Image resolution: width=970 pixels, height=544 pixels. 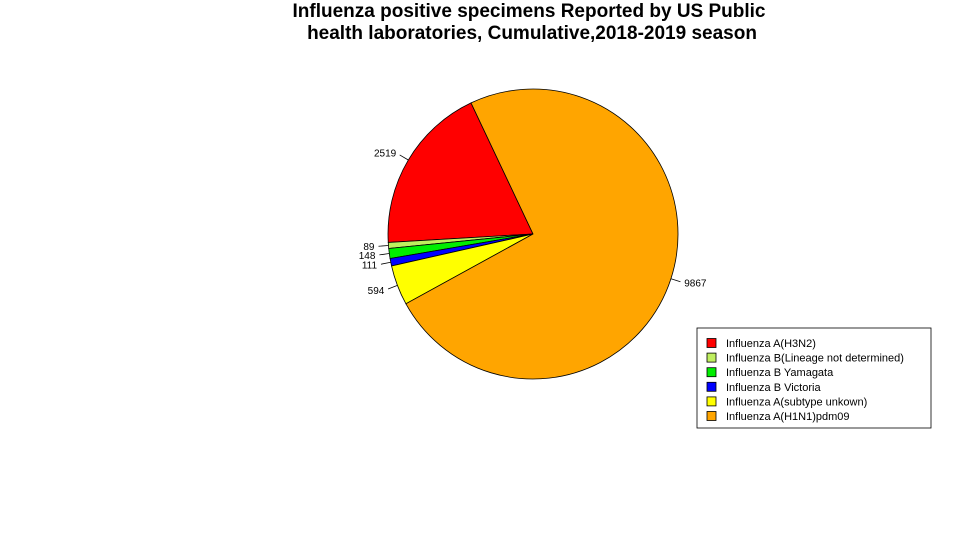 I want to click on legend-swatch-influenza-b-victoria, so click(x=711, y=386).